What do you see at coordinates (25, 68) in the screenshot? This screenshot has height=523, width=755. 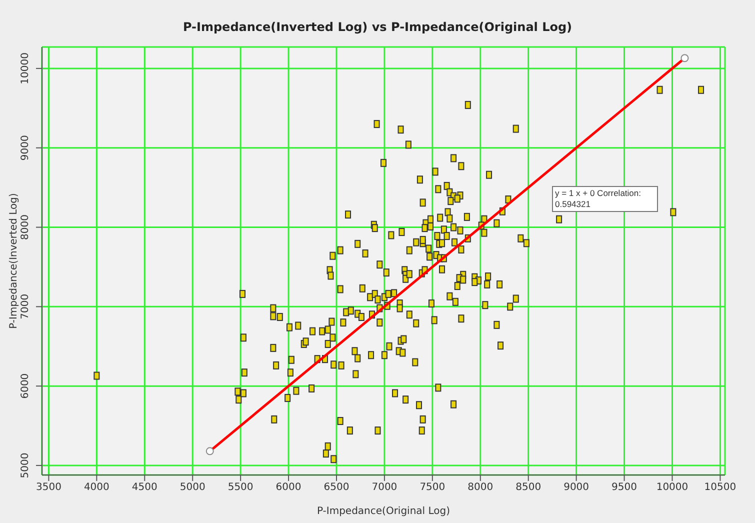 I see `y-tick-label: 10000` at bounding box center [25, 68].